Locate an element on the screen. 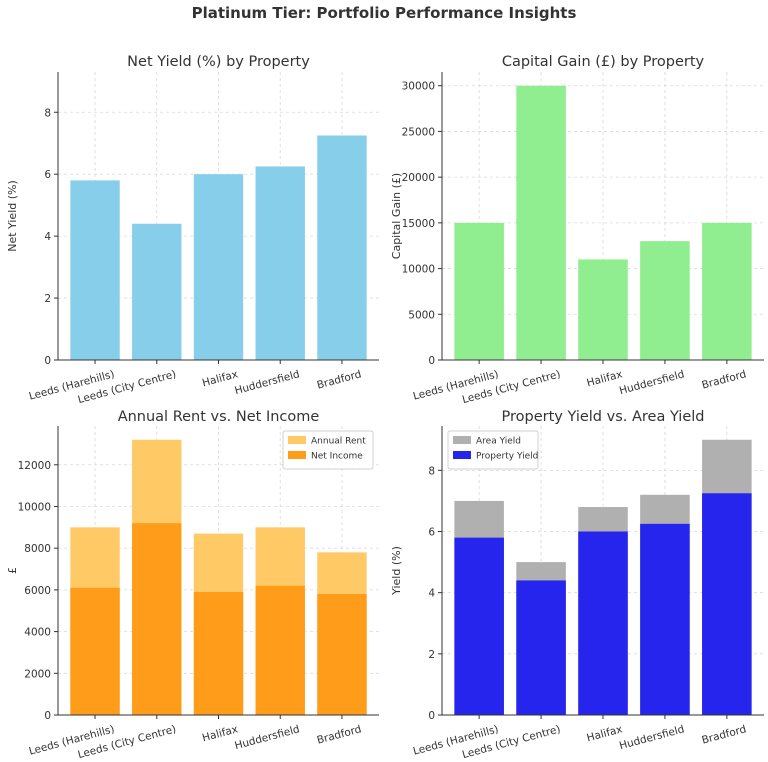  legend-label: Annual Rent is located at coordinates (338, 442).